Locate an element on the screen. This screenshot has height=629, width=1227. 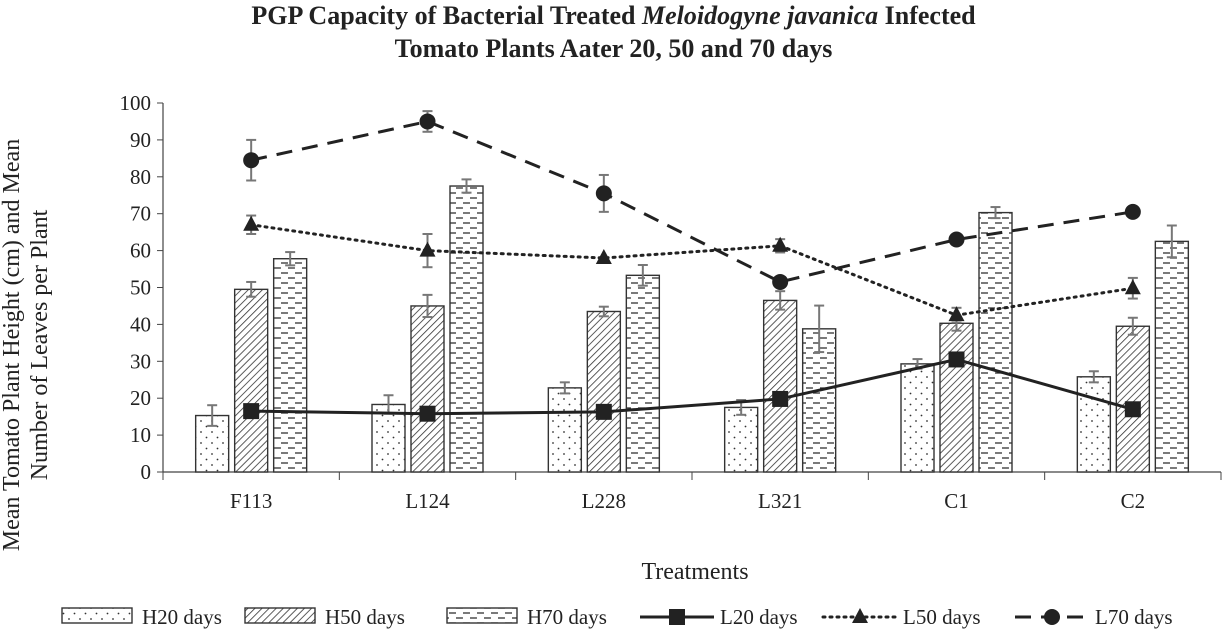
y-tick-label: 100 is located at coordinates (136, 103).